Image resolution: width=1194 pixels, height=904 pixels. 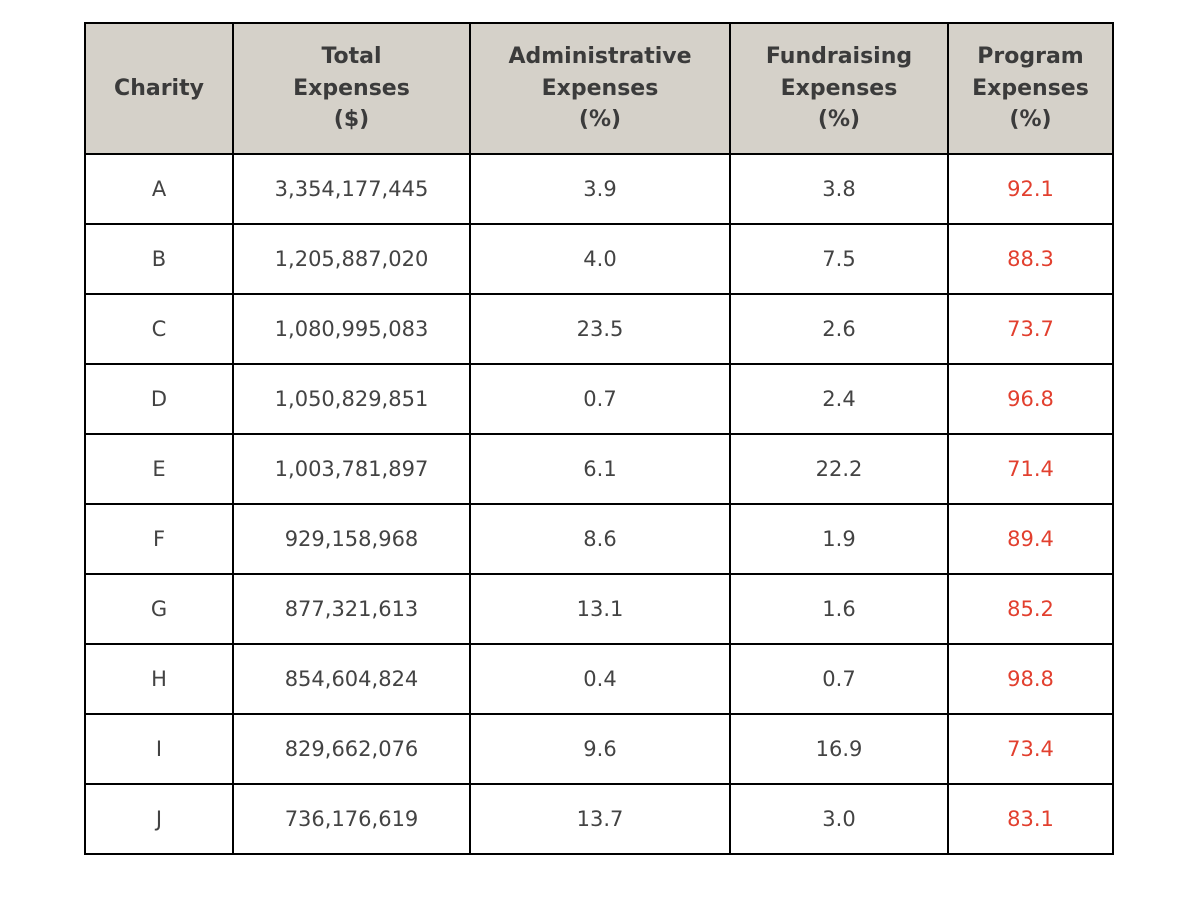 I want to click on cell-charity: F, so click(x=159, y=539).